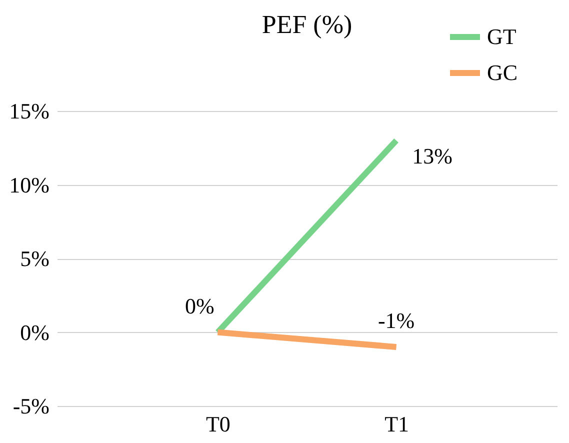 The image size is (569, 443). What do you see at coordinates (502, 36) in the screenshot?
I see `legend-label: GT` at bounding box center [502, 36].